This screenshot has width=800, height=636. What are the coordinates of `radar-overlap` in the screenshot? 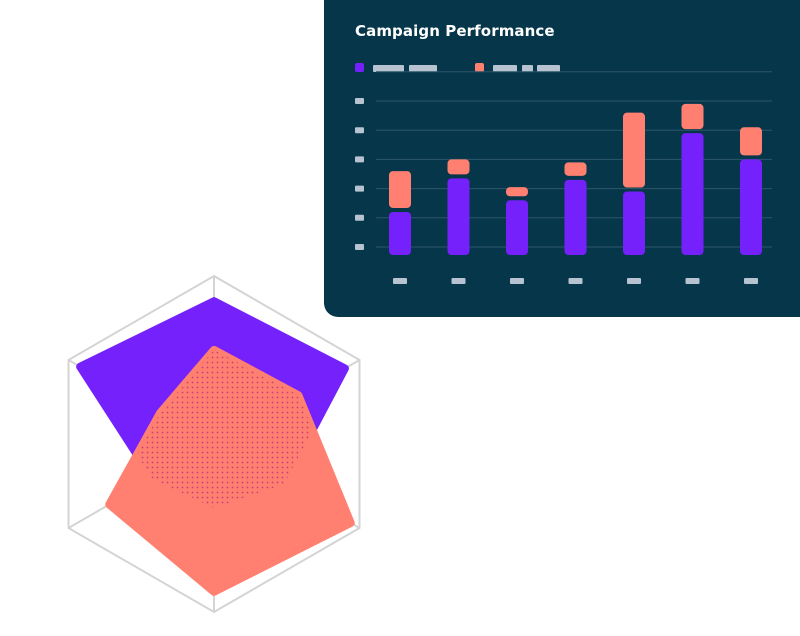 It's located at (227, 428).